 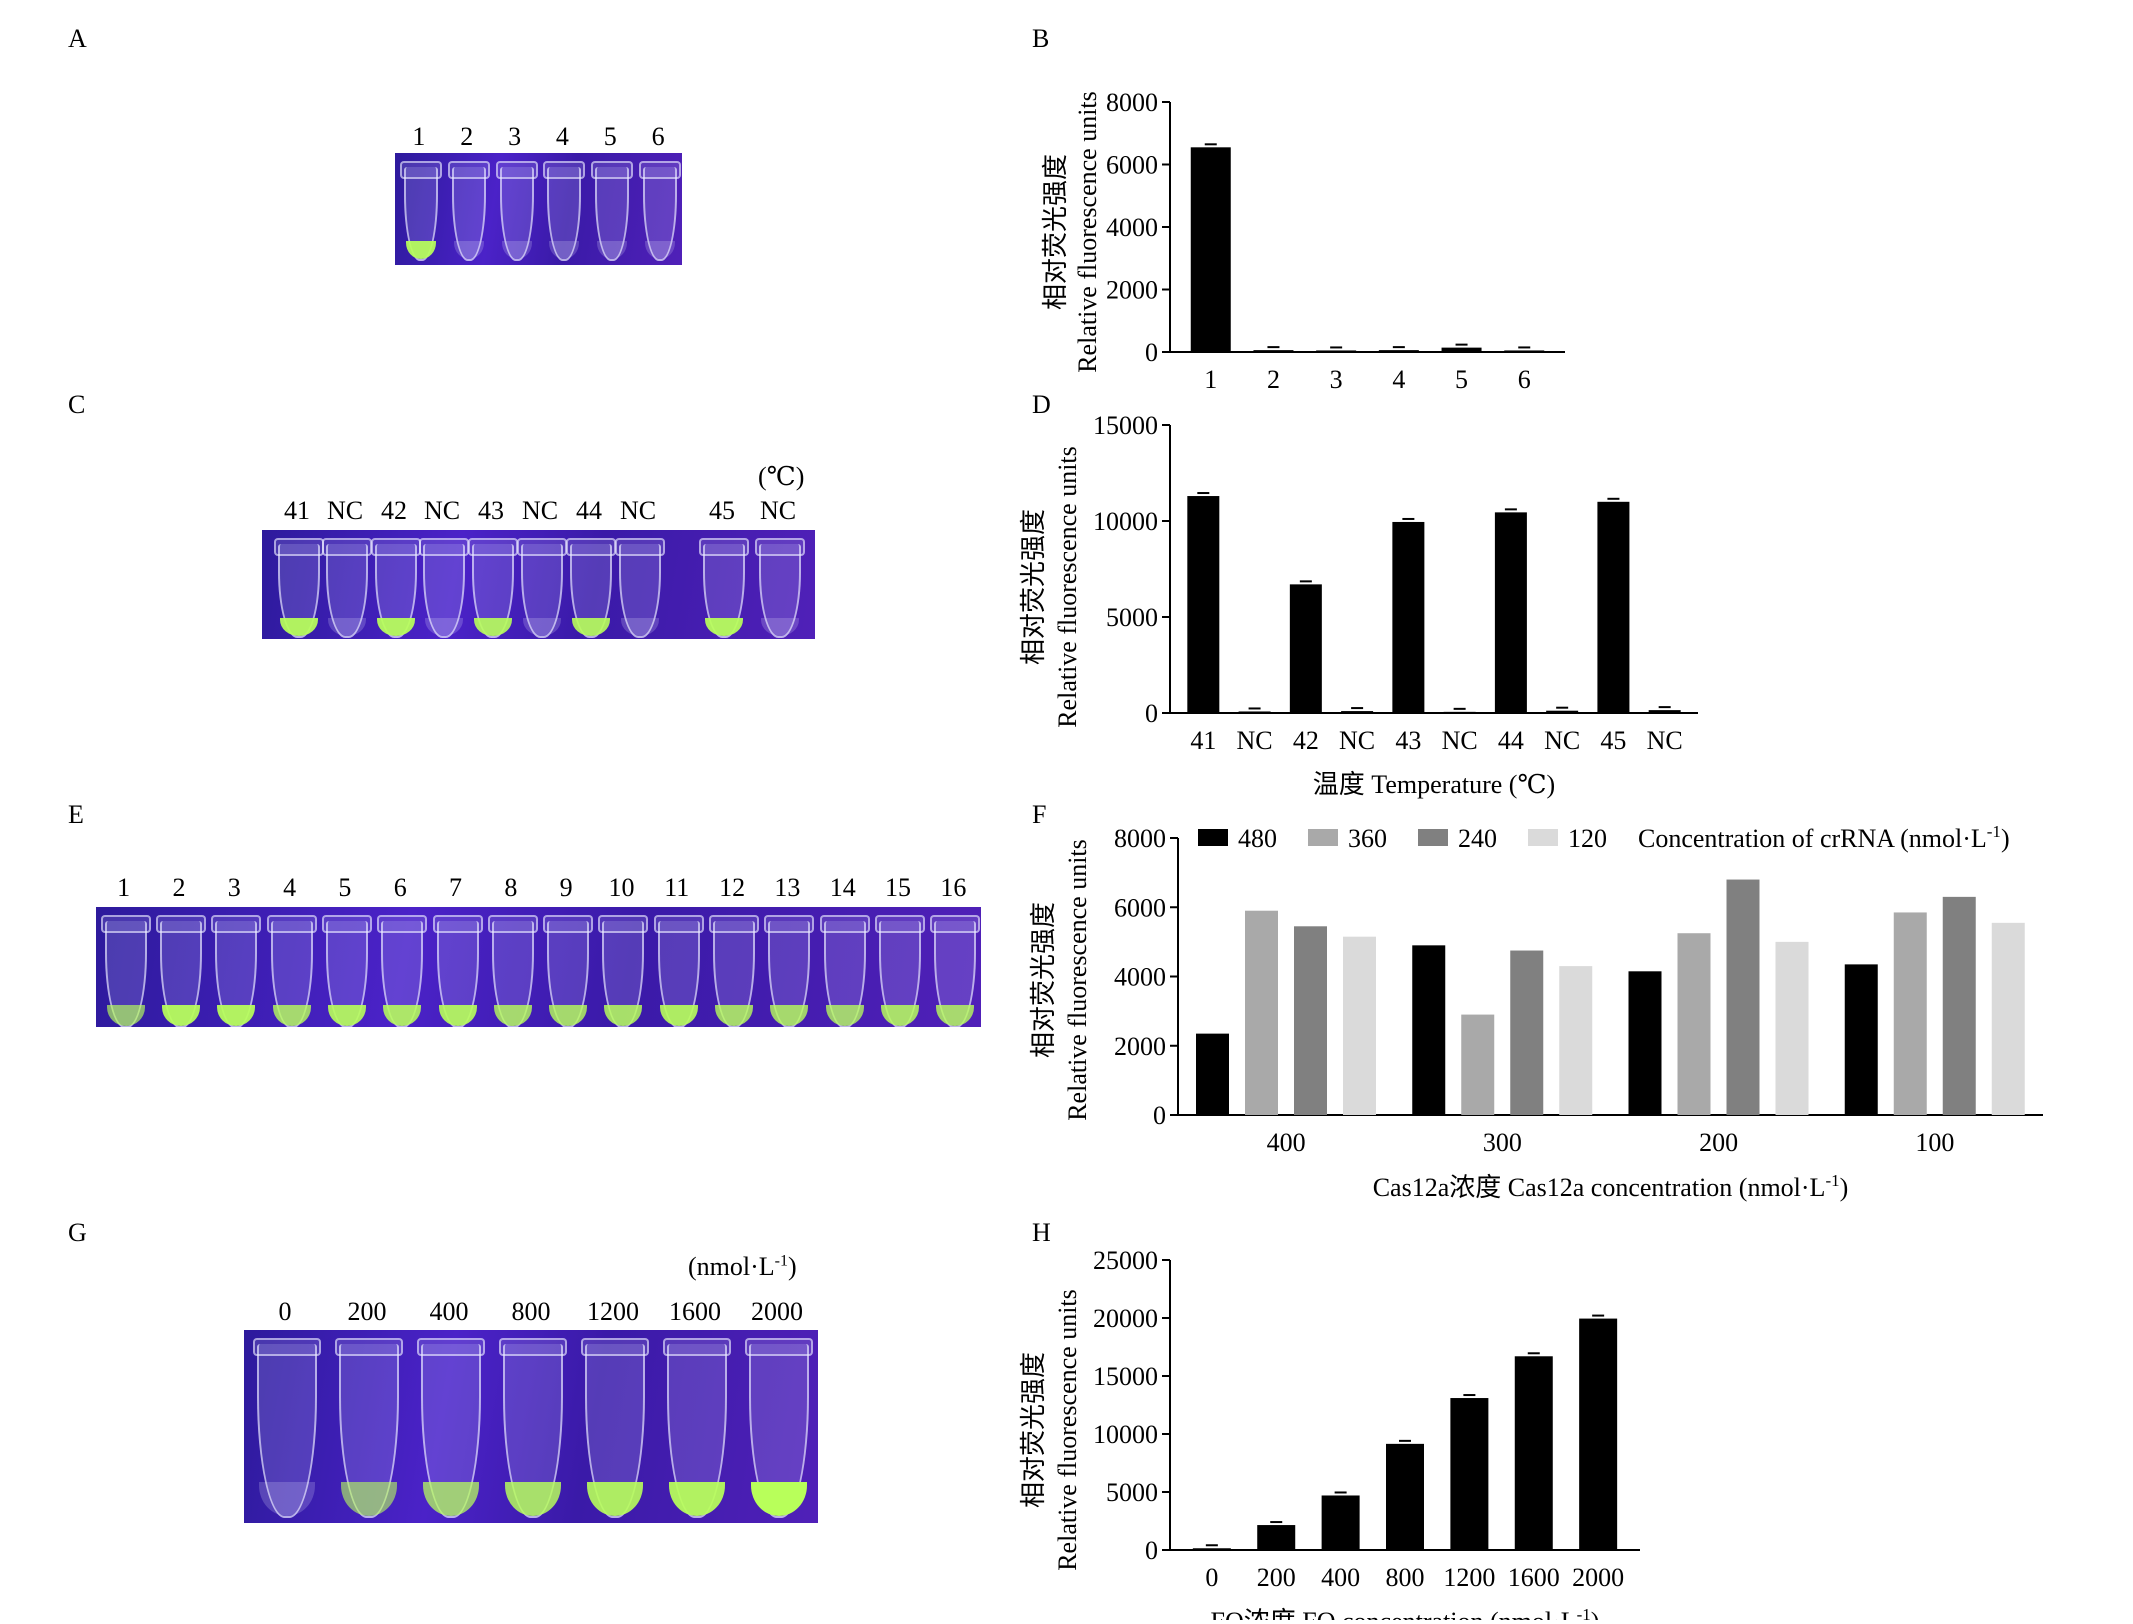 What do you see at coordinates (1405, 1612) in the screenshot?
I see `x-axis-label: FQ浓度 FQ concentration (nmol·L-1)` at bounding box center [1405, 1612].